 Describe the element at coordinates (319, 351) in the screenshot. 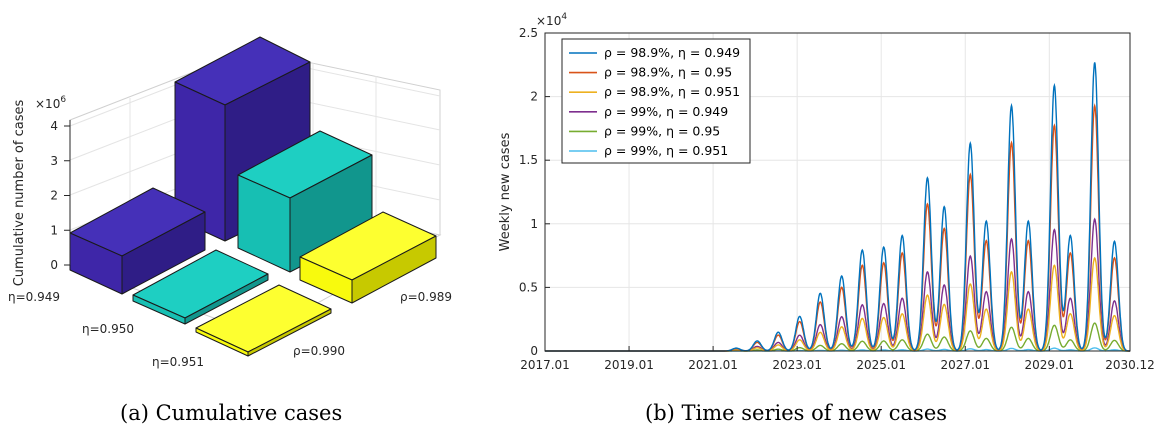

I see `rho-label-0990: ρ=0.990` at that location.